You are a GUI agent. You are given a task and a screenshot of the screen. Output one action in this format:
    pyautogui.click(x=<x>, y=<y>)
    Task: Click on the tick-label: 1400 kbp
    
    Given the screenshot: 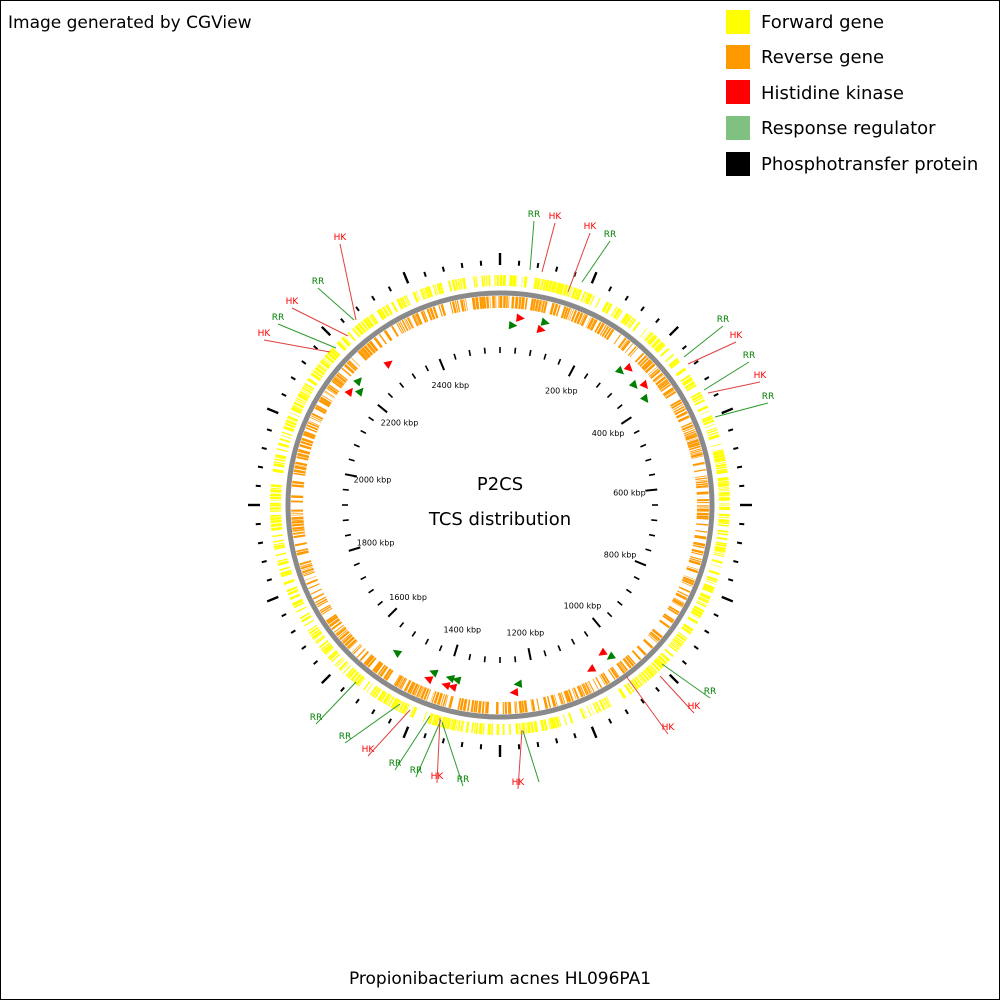 What is the action you would take?
    pyautogui.click(x=462, y=629)
    